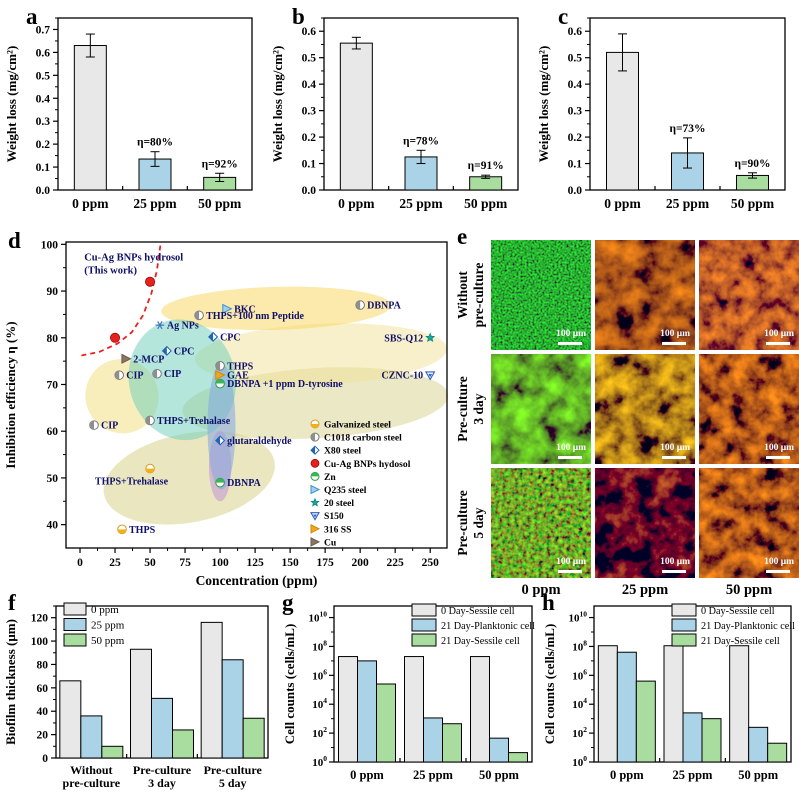 The width and height of the screenshot is (799, 810). What do you see at coordinates (579, 674) in the screenshot?
I see `y-tick-label: 106` at bounding box center [579, 674].